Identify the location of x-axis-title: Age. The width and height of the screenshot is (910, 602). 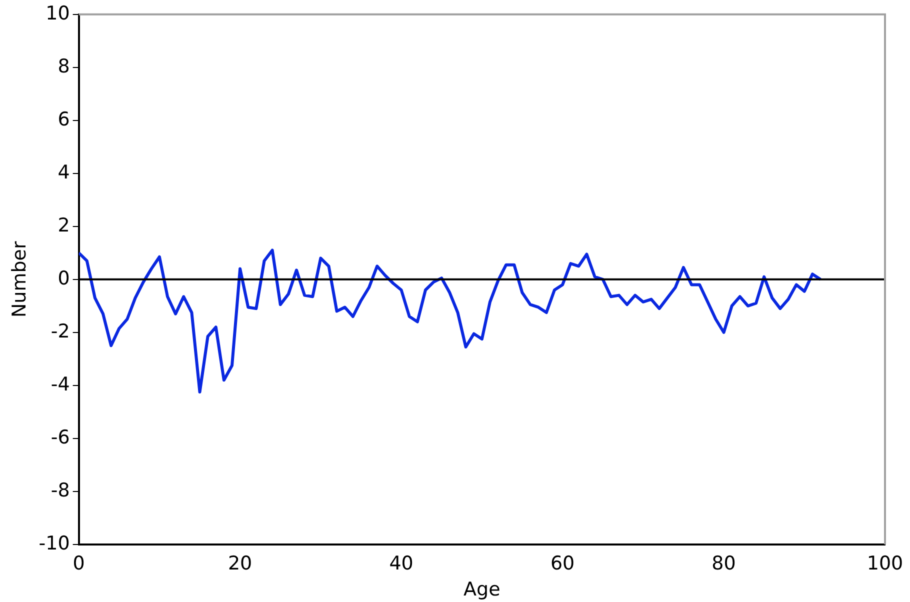
(482, 589).